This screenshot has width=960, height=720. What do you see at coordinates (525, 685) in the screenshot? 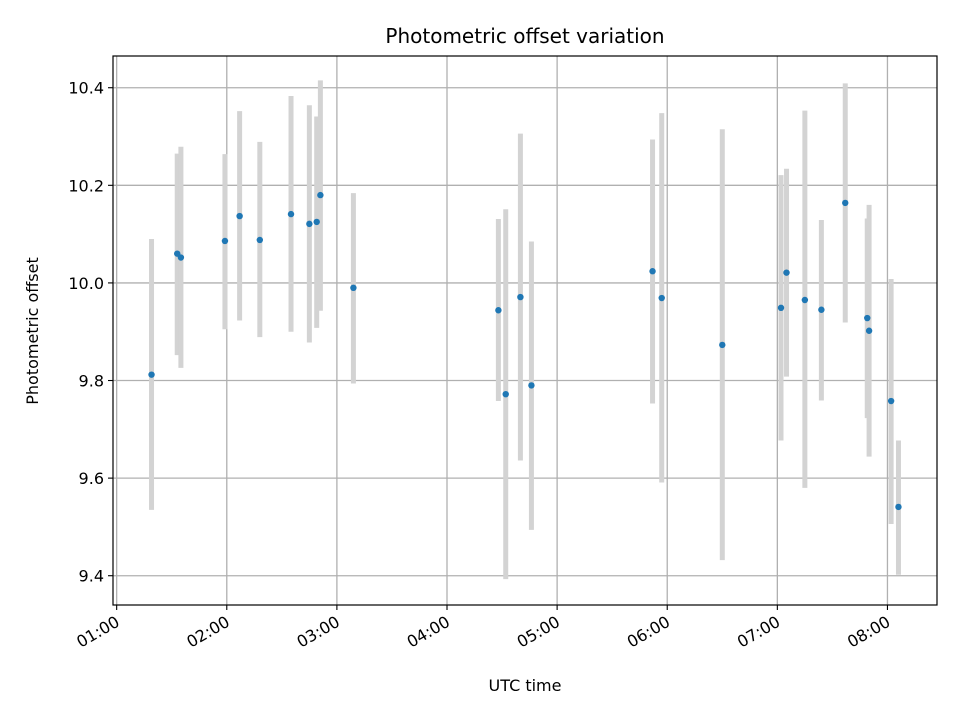
I see `x-axis-label: UTC time` at bounding box center [525, 685].